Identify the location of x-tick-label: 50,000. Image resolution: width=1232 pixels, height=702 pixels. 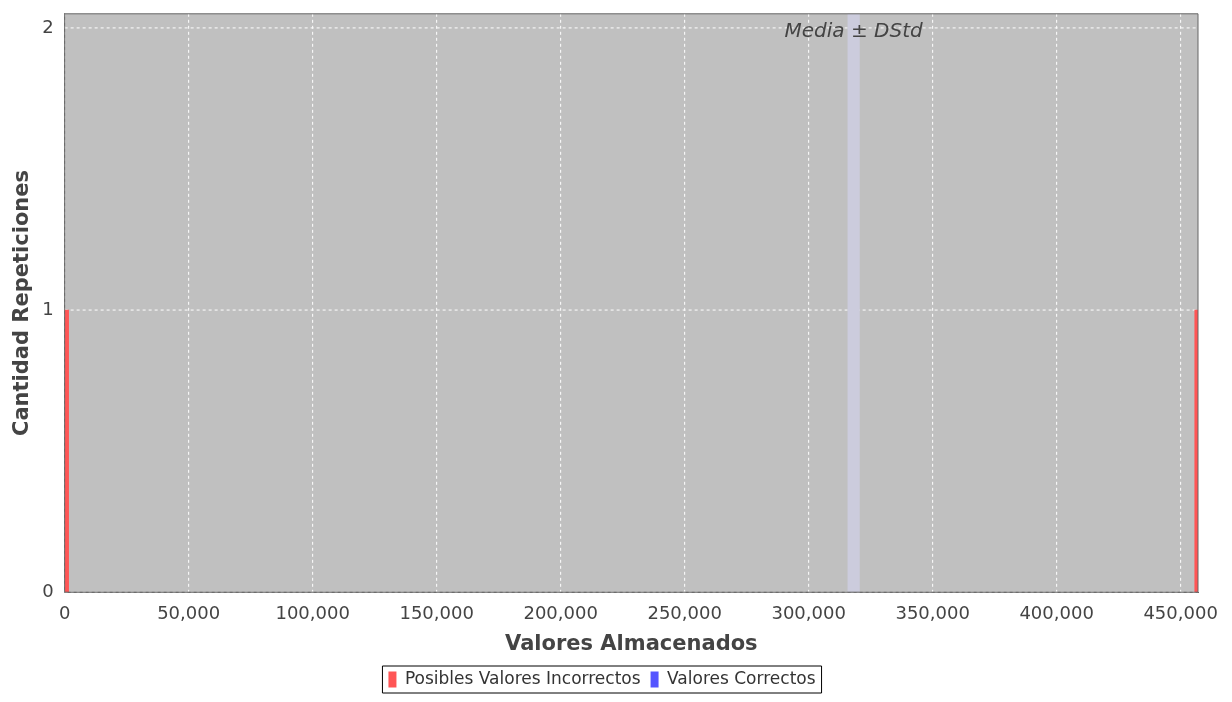
(189, 612).